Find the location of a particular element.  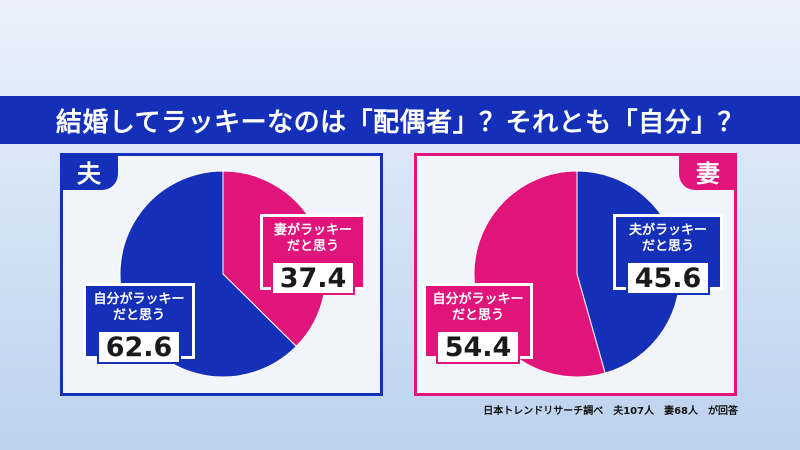

husband-tag: 夫 is located at coordinates (89, 171).